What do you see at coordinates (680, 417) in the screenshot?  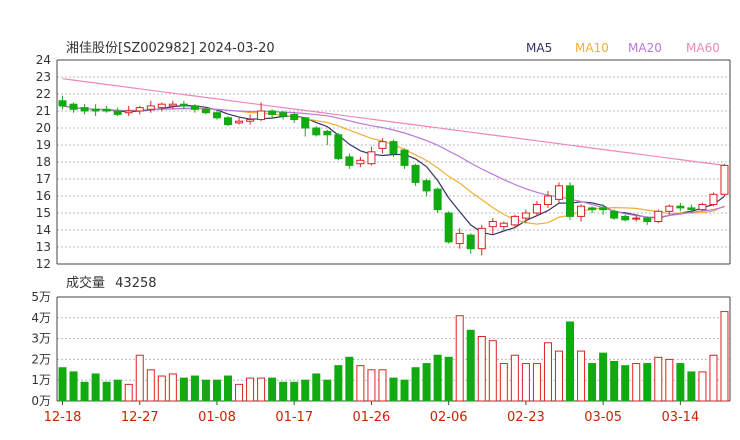 I see `x-tick-label: 03-14` at bounding box center [680, 417].